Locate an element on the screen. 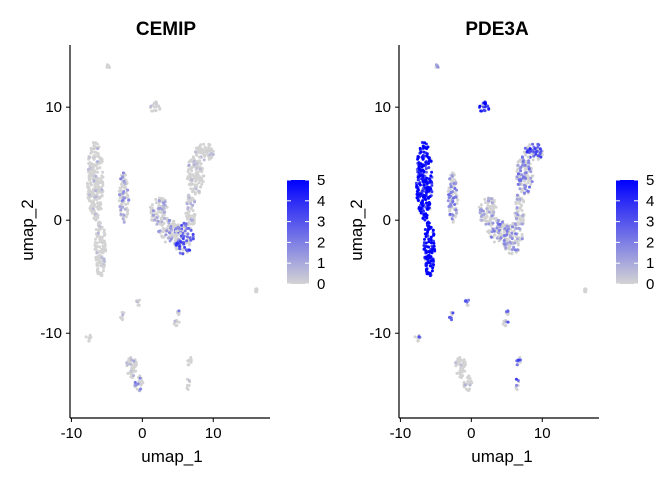 This screenshot has width=672, height=485. color-legend: 5 4 3 2 1 0 is located at coordinates (306, 232).